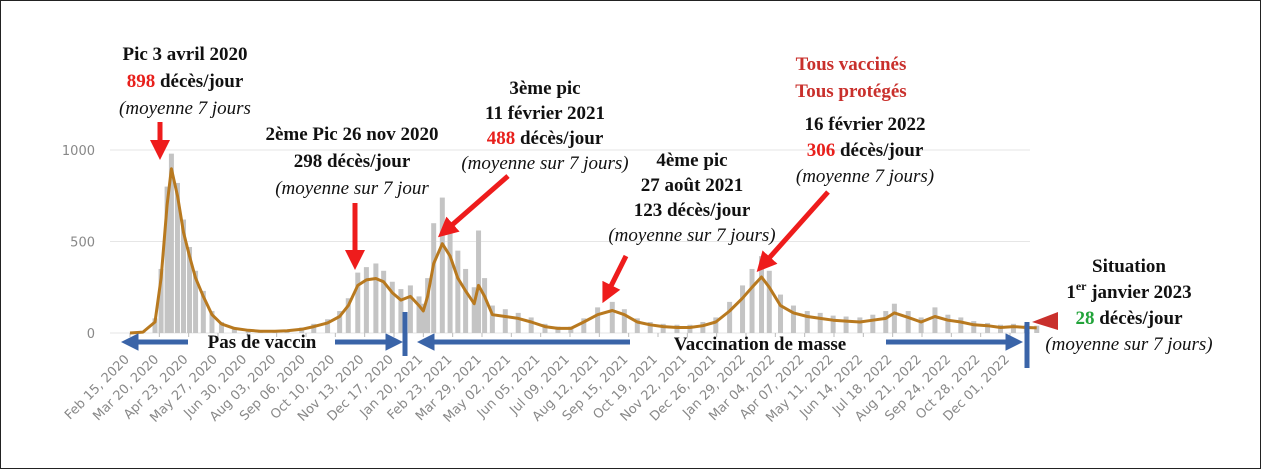  I want to click on annotation-part: 2ème Pic 26 nov 2020, so click(351, 134).